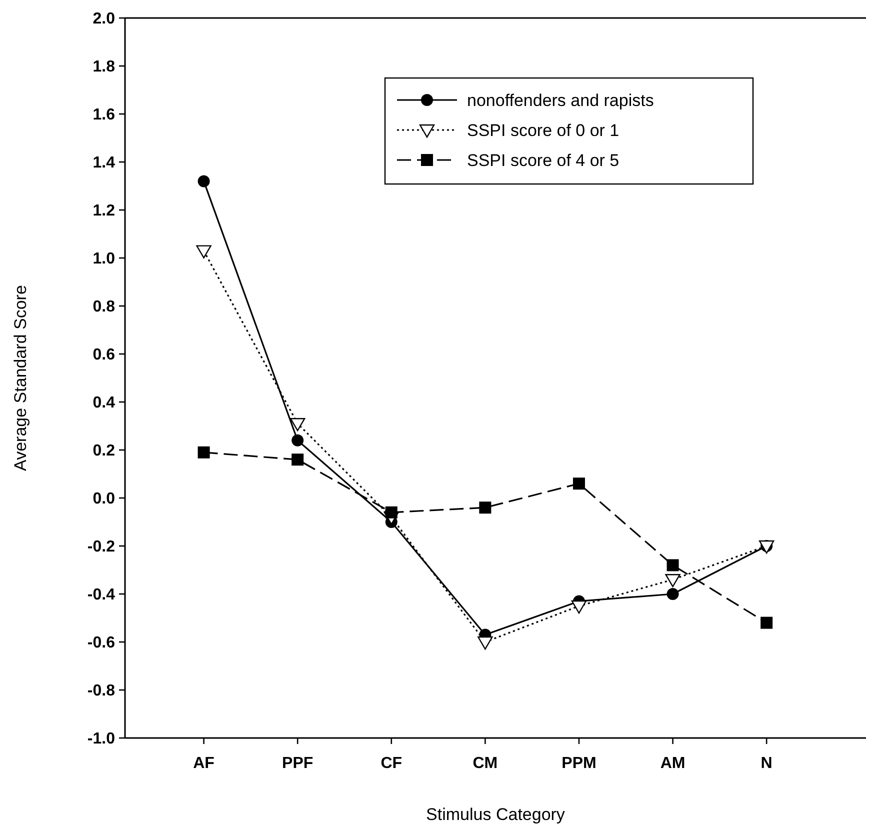  I want to click on y-tick-label: 0.0, so click(104, 499).